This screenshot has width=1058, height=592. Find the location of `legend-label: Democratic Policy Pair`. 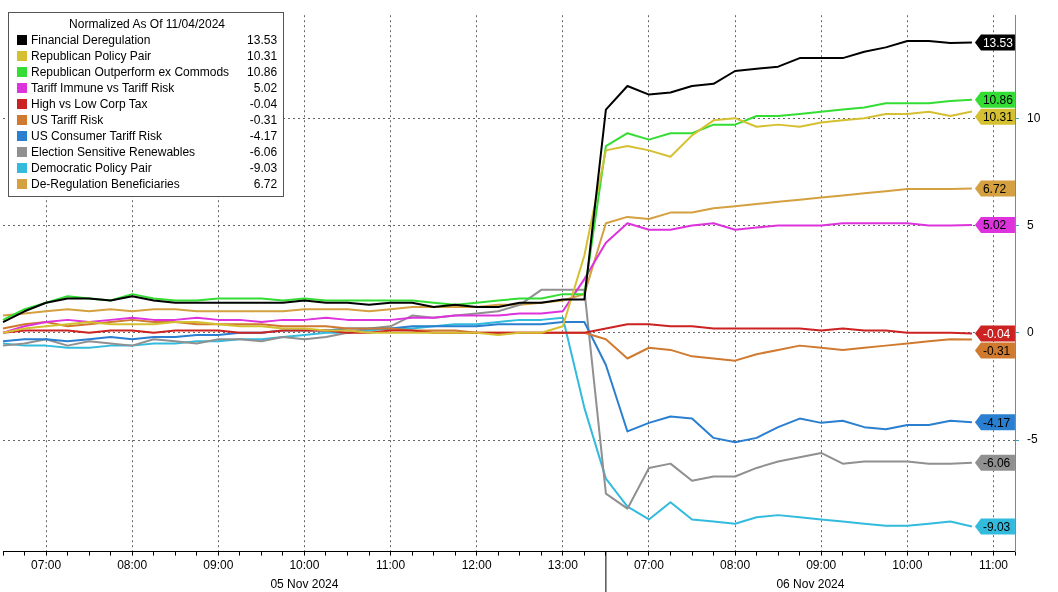

legend-label: Democratic Policy Pair is located at coordinates (92, 168).